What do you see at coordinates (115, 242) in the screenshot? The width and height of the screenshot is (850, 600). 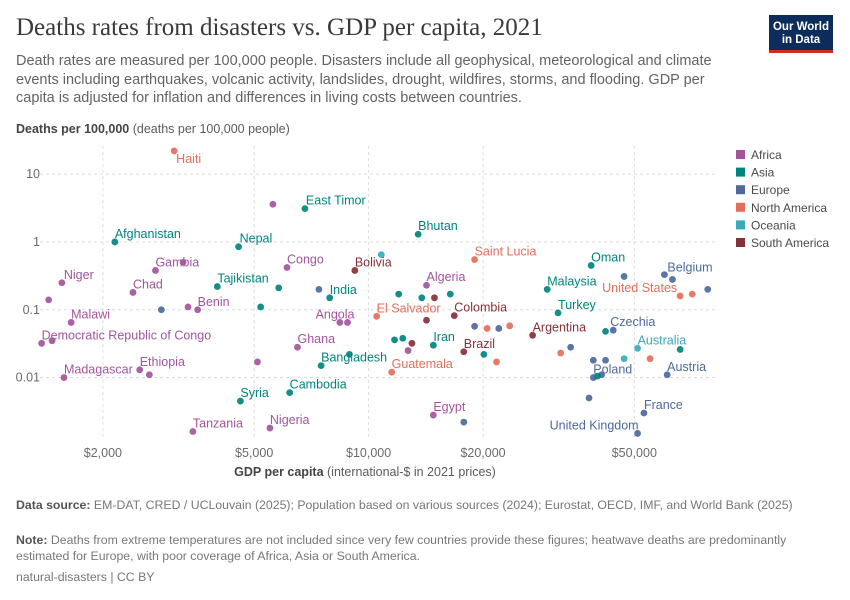 I see `point-afghanistan` at bounding box center [115, 242].